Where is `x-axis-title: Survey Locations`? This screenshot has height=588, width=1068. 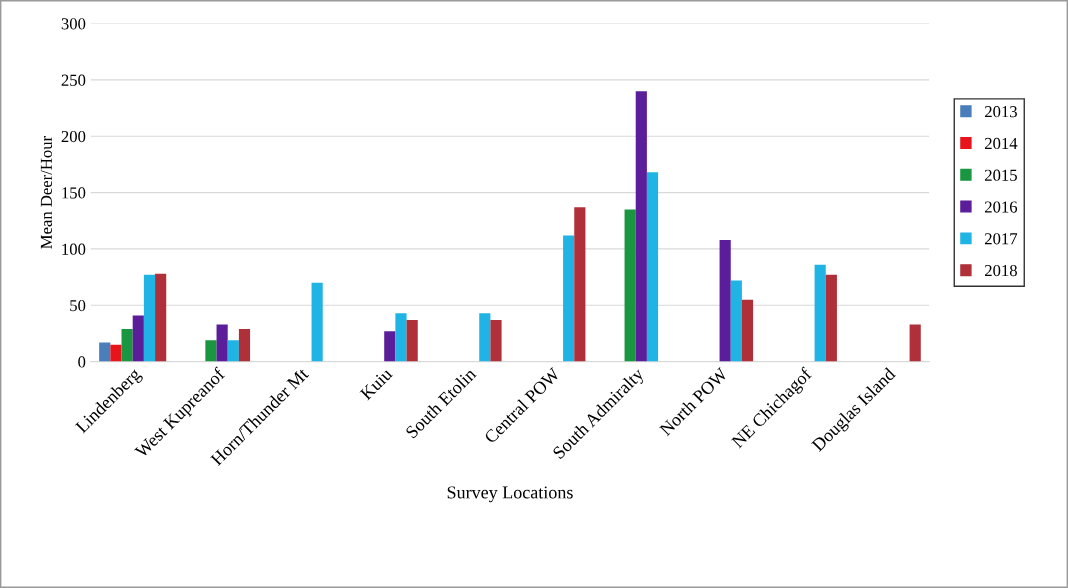 x-axis-title: Survey Locations is located at coordinates (510, 494).